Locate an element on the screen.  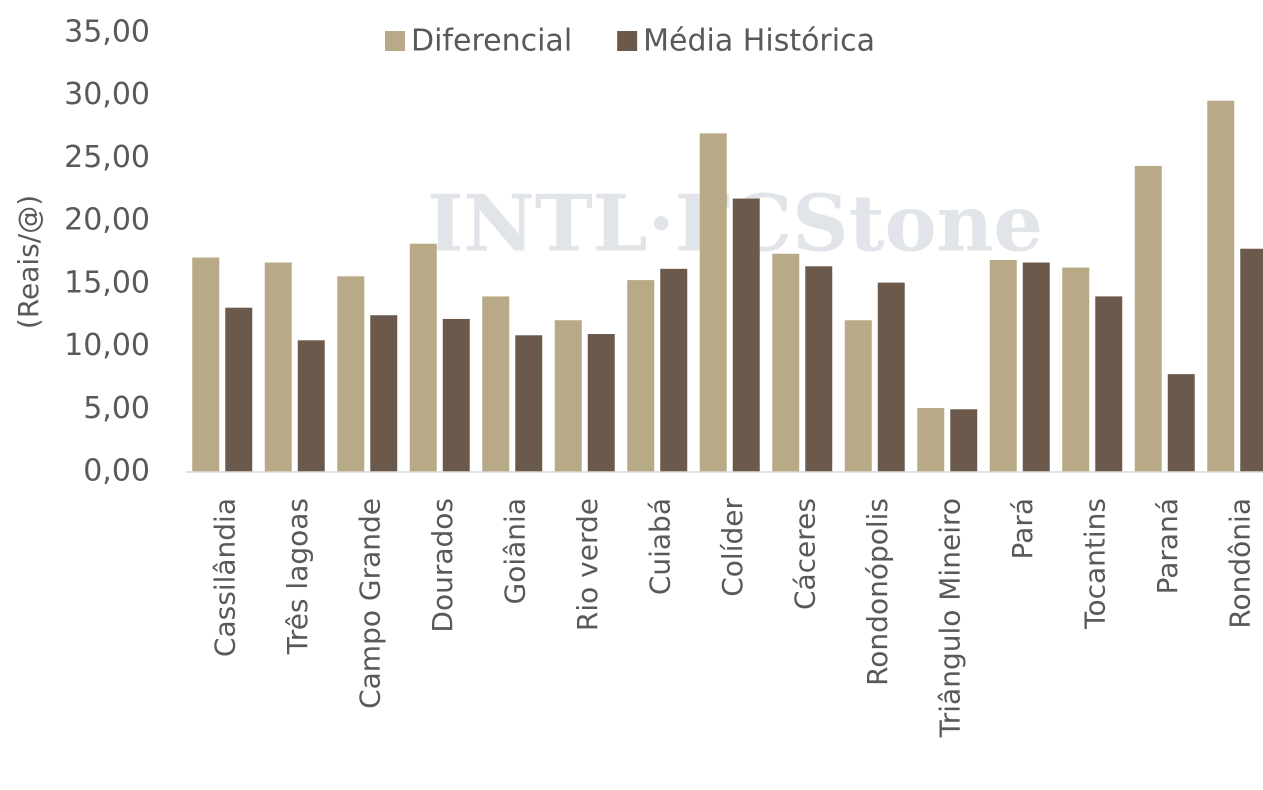
x-tick-label: Paraná is located at coordinates (1167, 546).